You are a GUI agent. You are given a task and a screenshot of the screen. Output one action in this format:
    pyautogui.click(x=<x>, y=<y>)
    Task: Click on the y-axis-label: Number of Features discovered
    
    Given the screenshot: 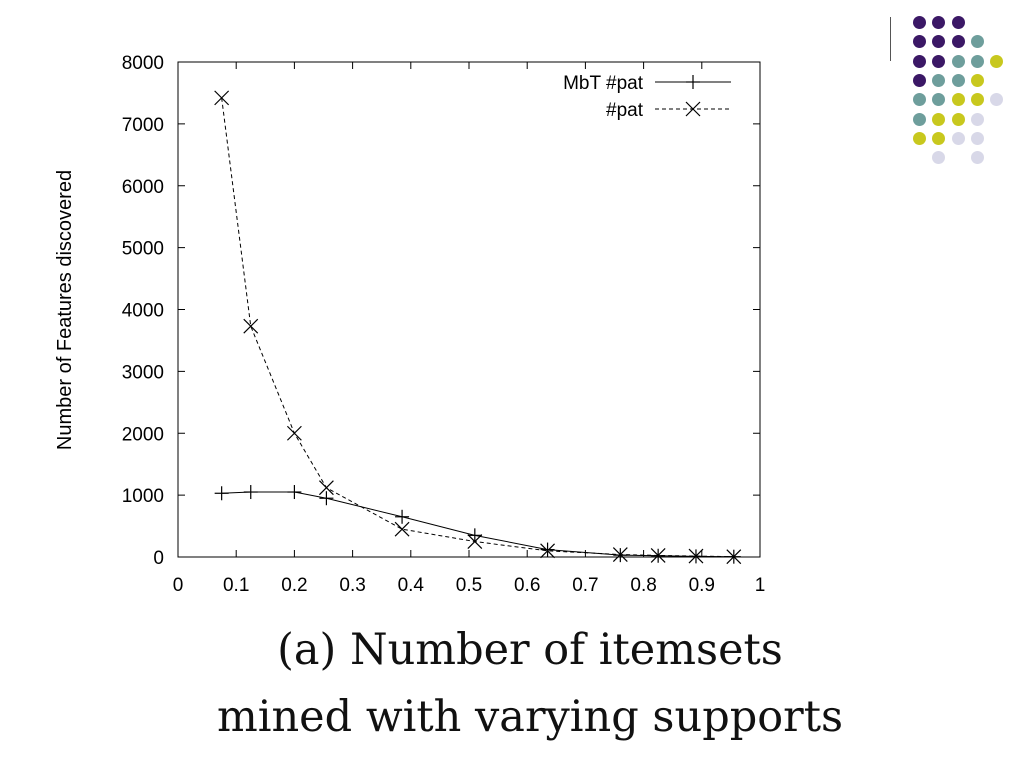 What is the action you would take?
    pyautogui.click(x=65, y=310)
    